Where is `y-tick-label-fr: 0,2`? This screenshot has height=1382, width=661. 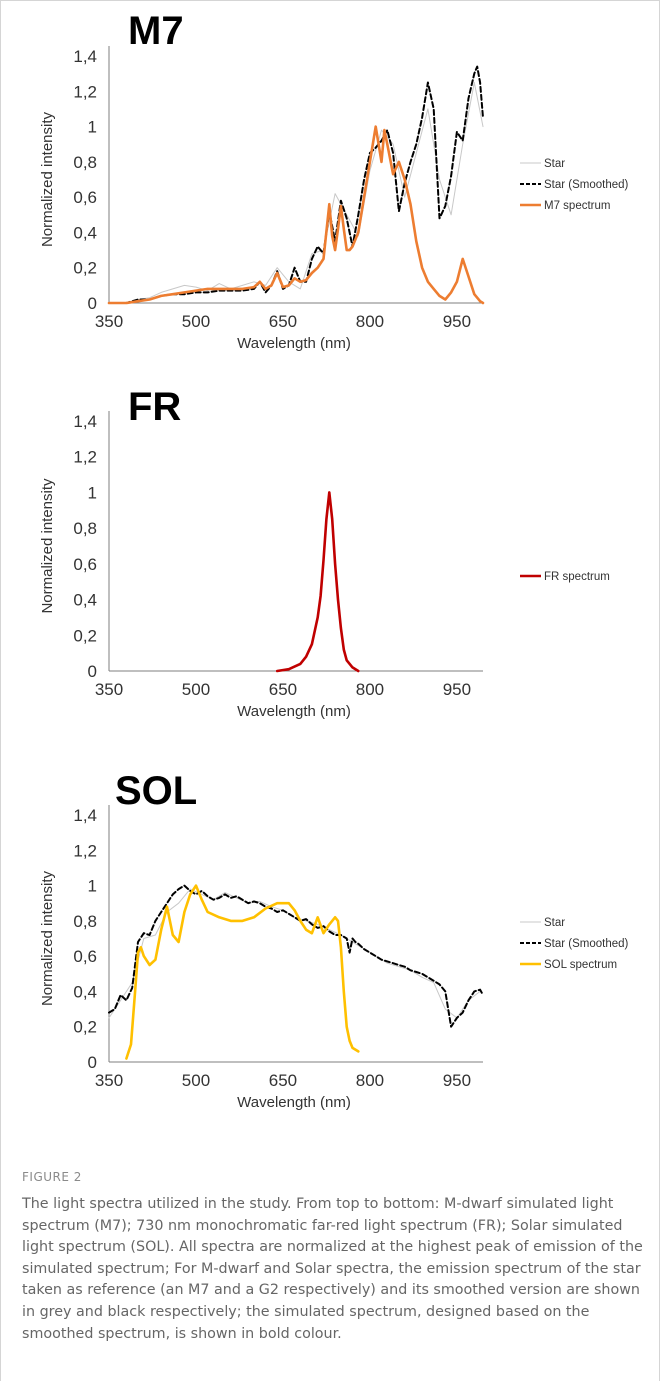 y-tick-label-fr: 0,2 is located at coordinates (85, 635).